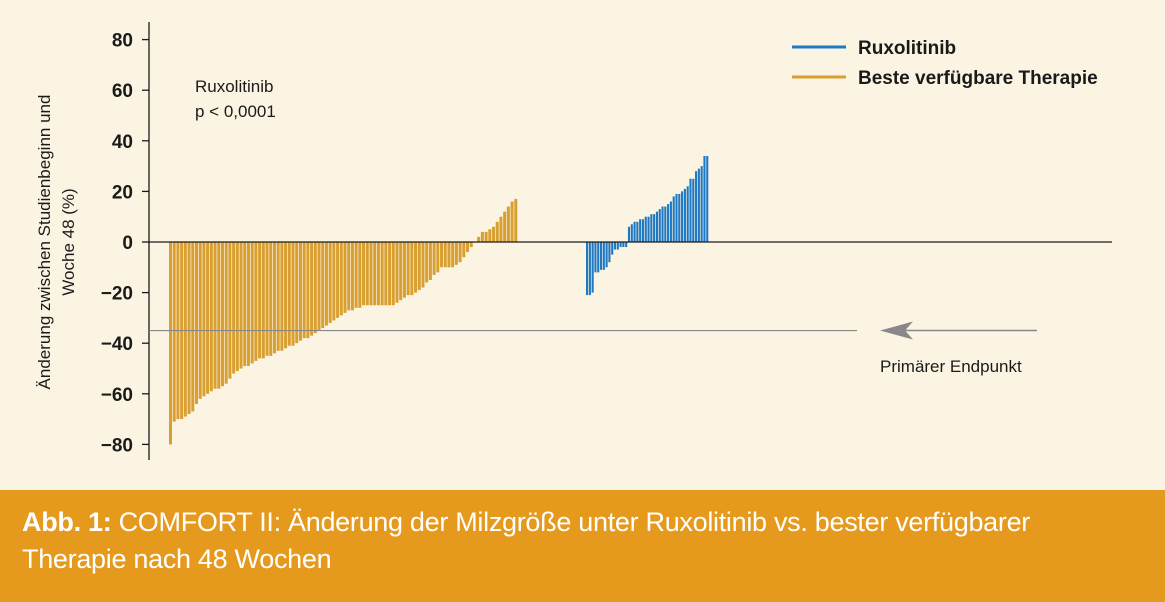  I want to click on legend-label-beste-verfuegbare-therapie: Beste verfügbare Therapie, so click(978, 78).